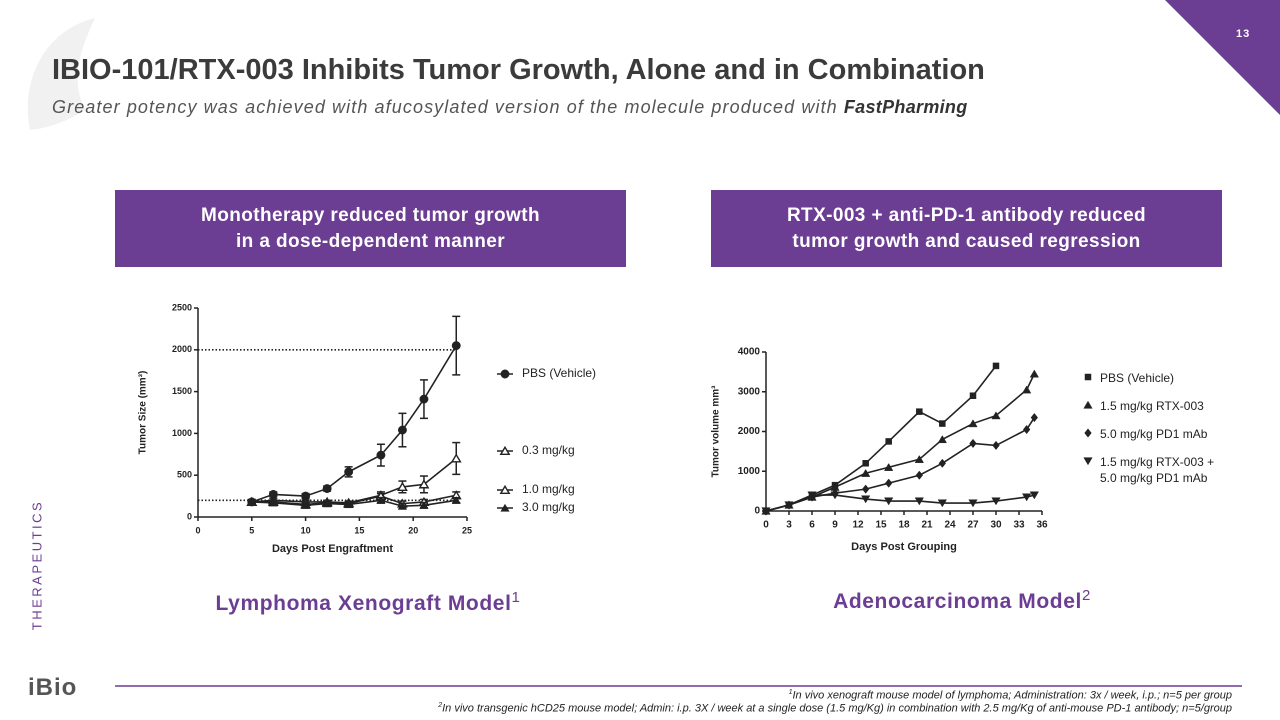 This screenshot has width=1280, height=720. What do you see at coordinates (1154, 434) in the screenshot?
I see `legend-label: 5.0 mg/kg PD1 mAb` at bounding box center [1154, 434].